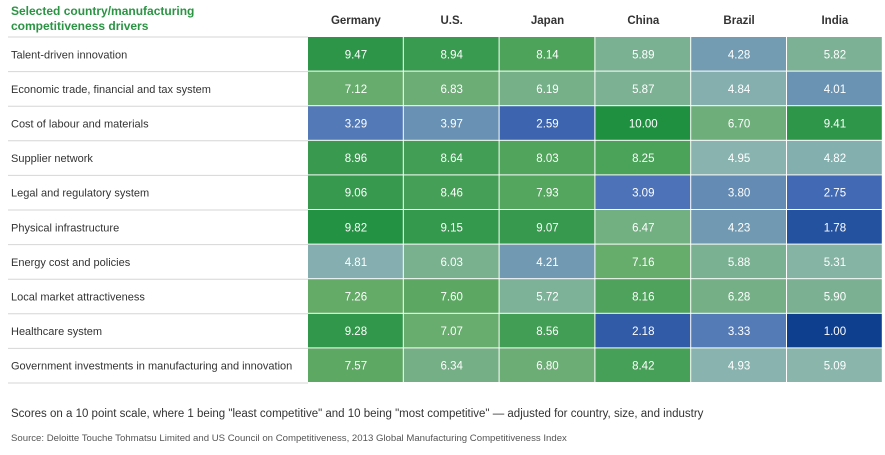 Image resolution: width=885 pixels, height=455 pixels. I want to click on cell-value-label: 7.07, so click(452, 332).